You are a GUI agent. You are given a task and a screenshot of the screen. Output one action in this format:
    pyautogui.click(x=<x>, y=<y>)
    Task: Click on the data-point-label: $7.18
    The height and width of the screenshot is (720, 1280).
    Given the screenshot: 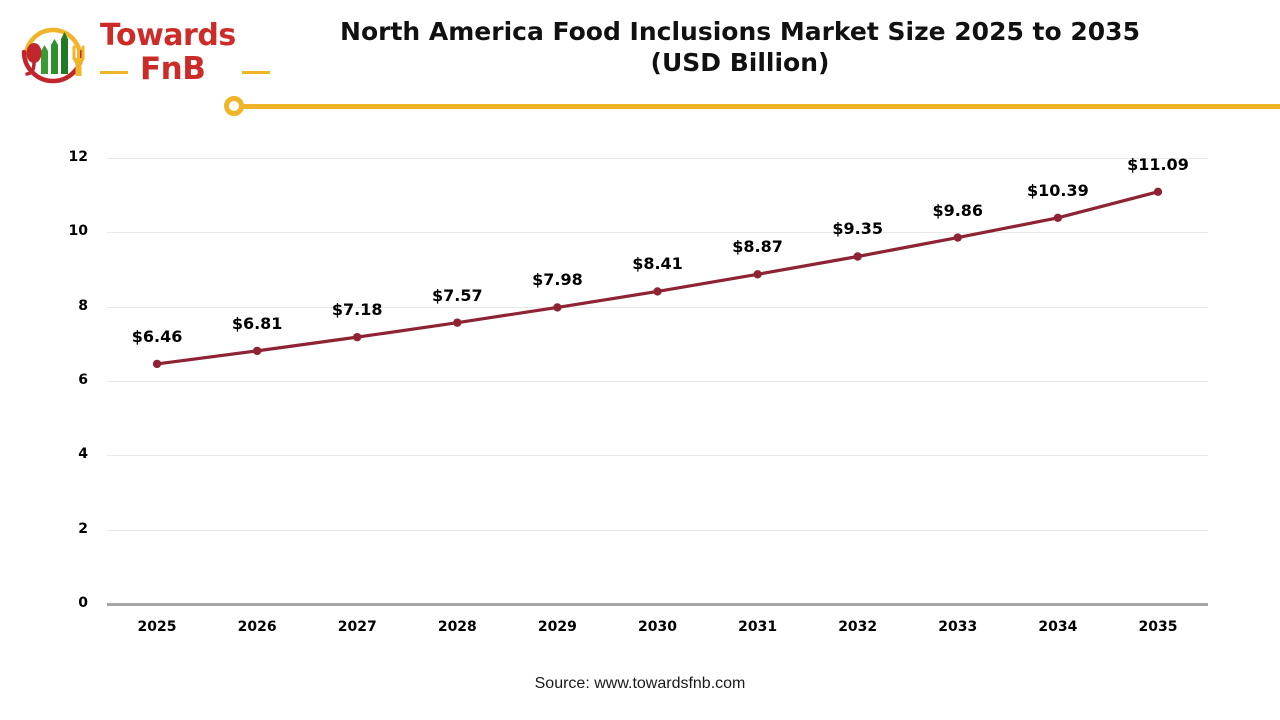 What is the action you would take?
    pyautogui.click(x=357, y=310)
    